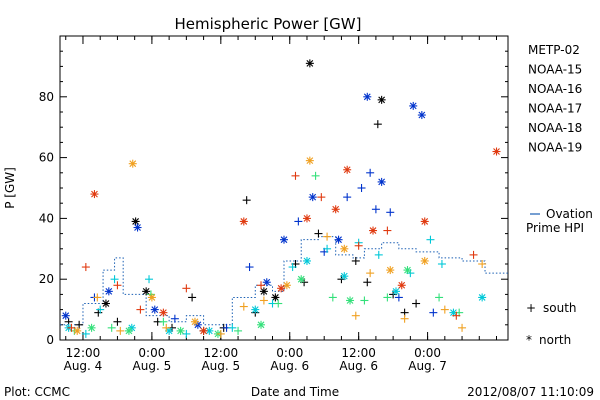 The width and height of the screenshot is (600, 400). I want to click on legend-item-metp-02: METP-02, so click(554, 50).